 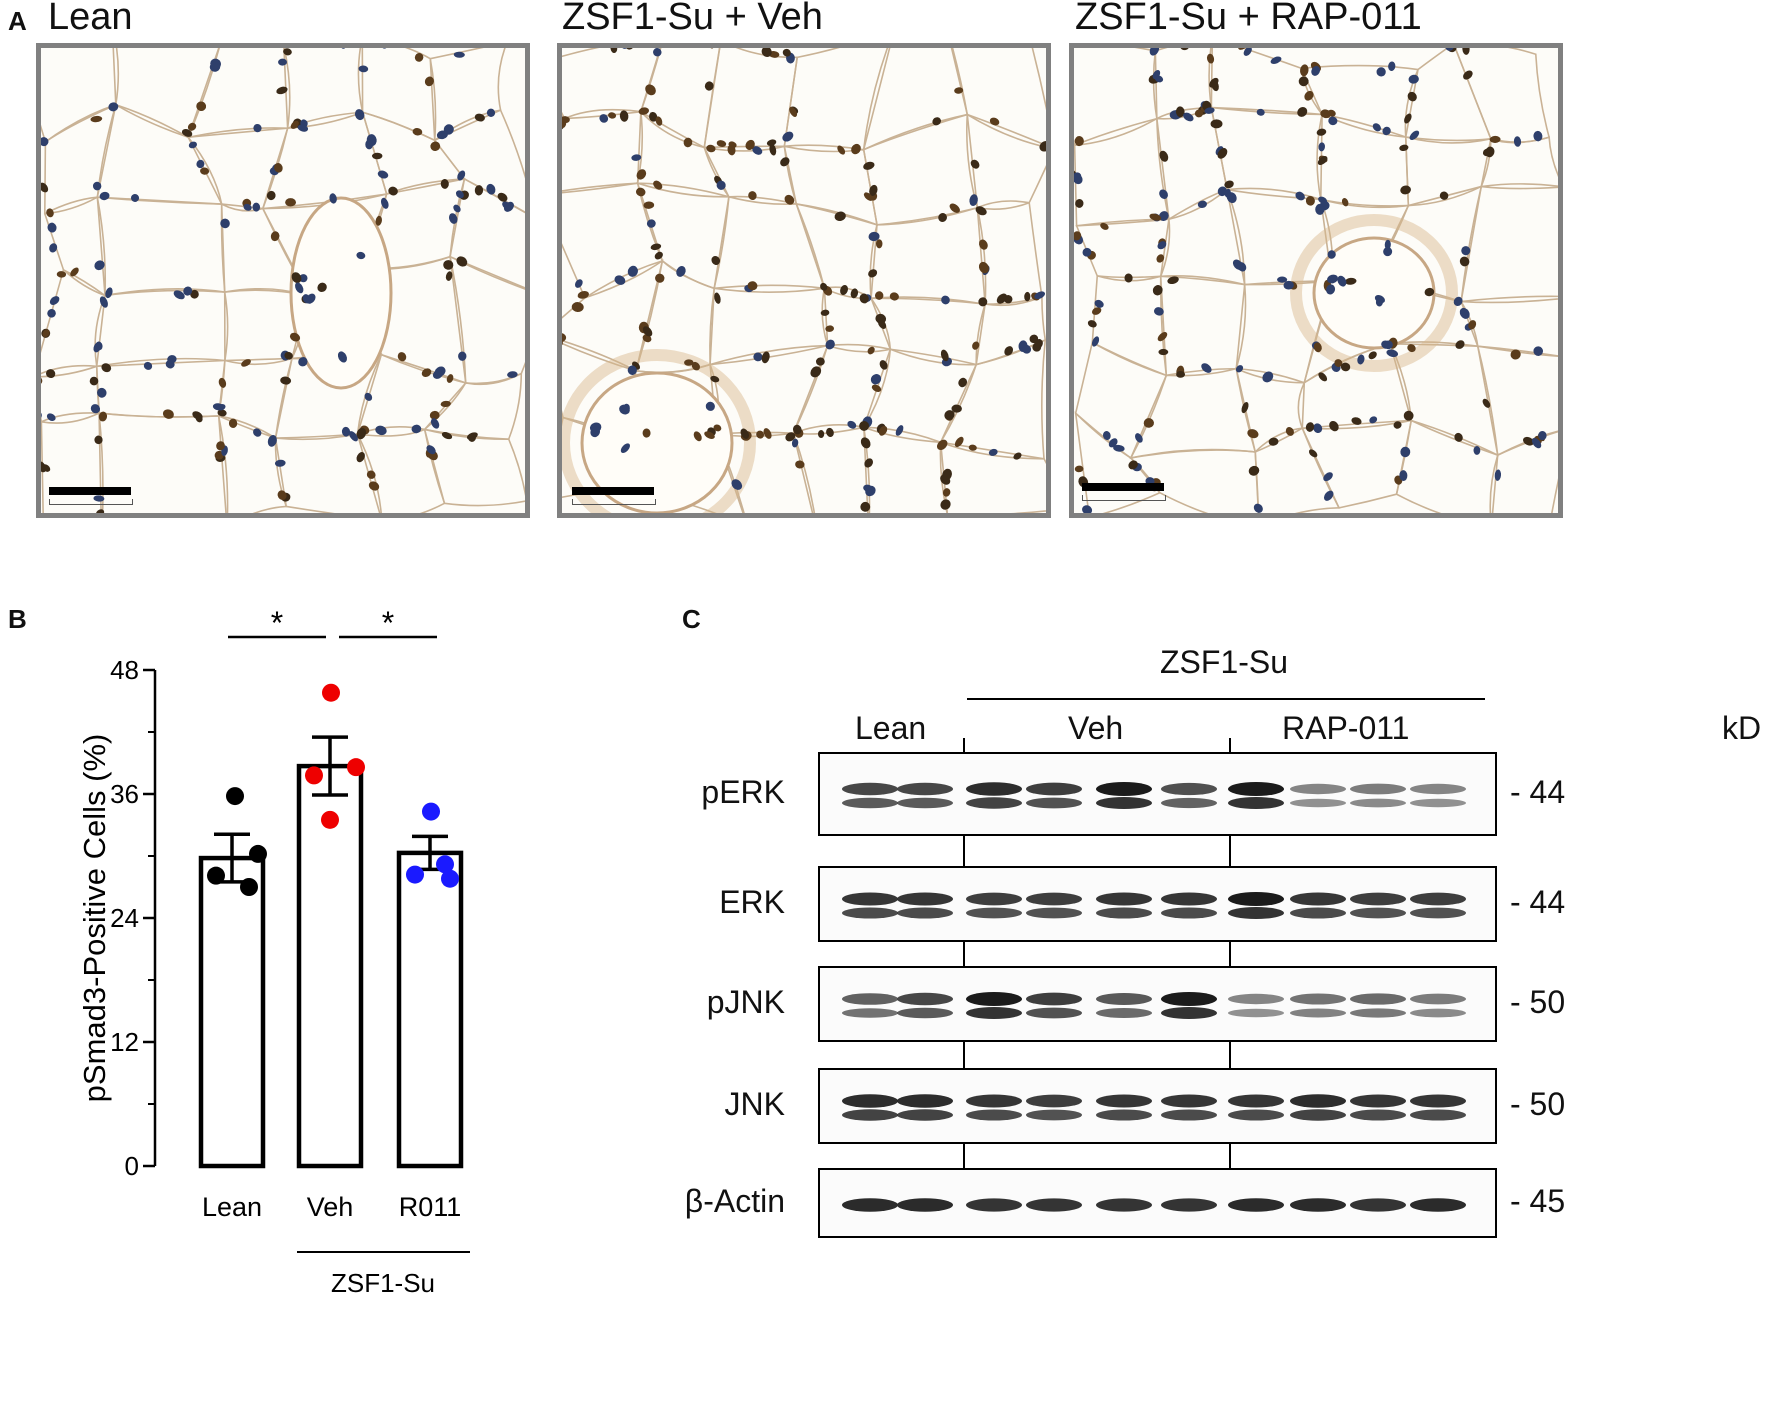 What do you see at coordinates (94, 918) in the screenshot?
I see `y-axis-label: pSmad3-Positive Cells (%)` at bounding box center [94, 918].